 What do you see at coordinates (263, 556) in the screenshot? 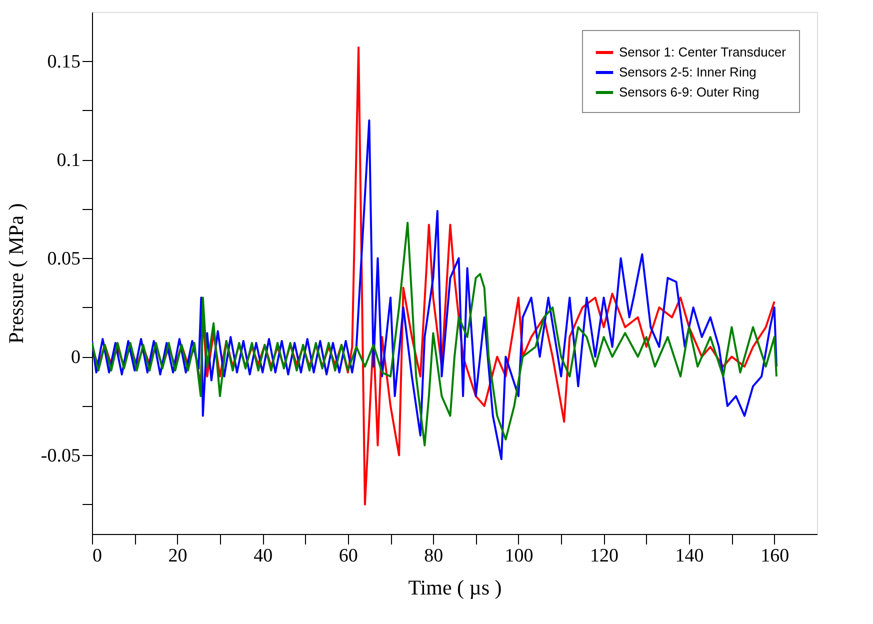
I see `x-tick-label: 40` at bounding box center [263, 556].